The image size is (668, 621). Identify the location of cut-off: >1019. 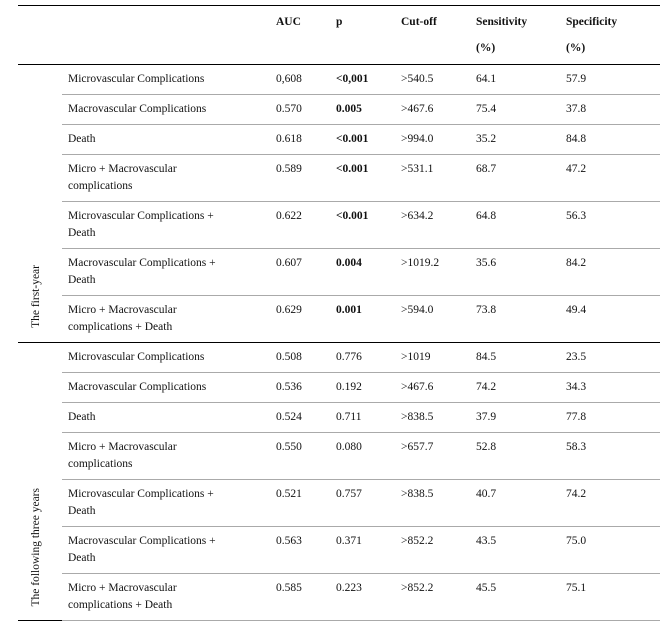
(432, 357).